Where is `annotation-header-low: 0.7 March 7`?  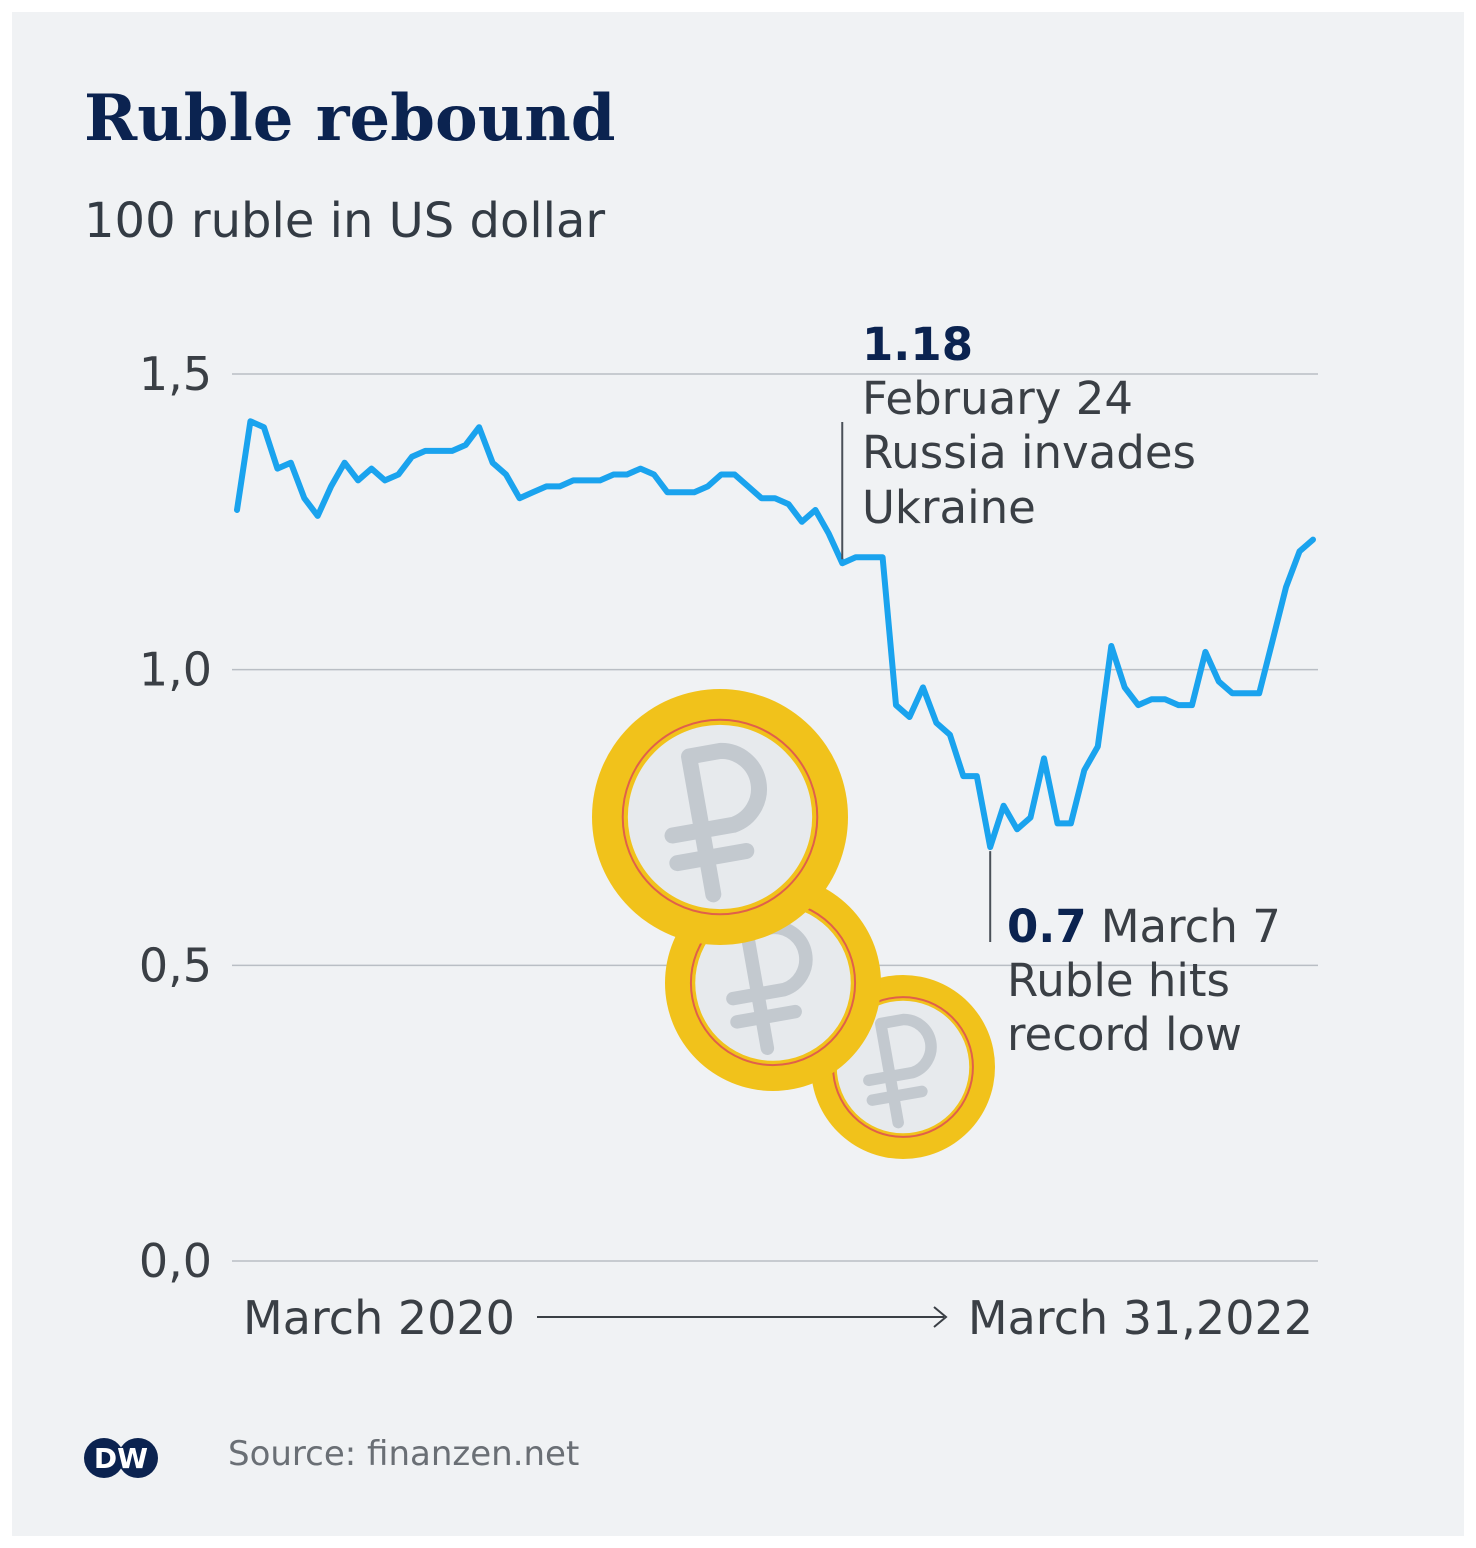
annotation-header-low: 0.7 March 7 is located at coordinates (1144, 926).